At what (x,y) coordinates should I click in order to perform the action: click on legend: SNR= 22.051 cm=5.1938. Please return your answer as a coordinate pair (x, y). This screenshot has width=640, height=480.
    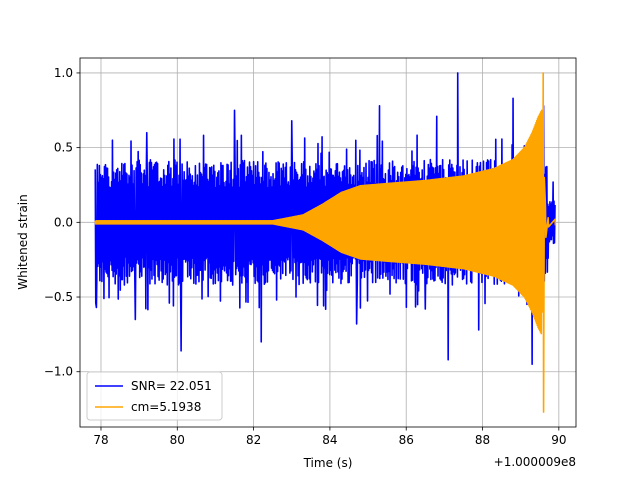
    Looking at the image, I should click on (154, 396).